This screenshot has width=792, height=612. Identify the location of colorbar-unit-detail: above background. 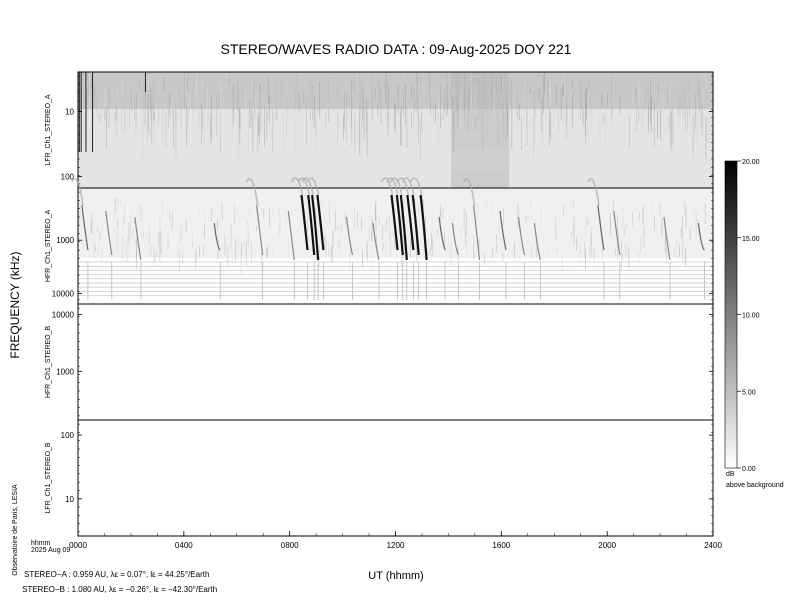
(755, 485).